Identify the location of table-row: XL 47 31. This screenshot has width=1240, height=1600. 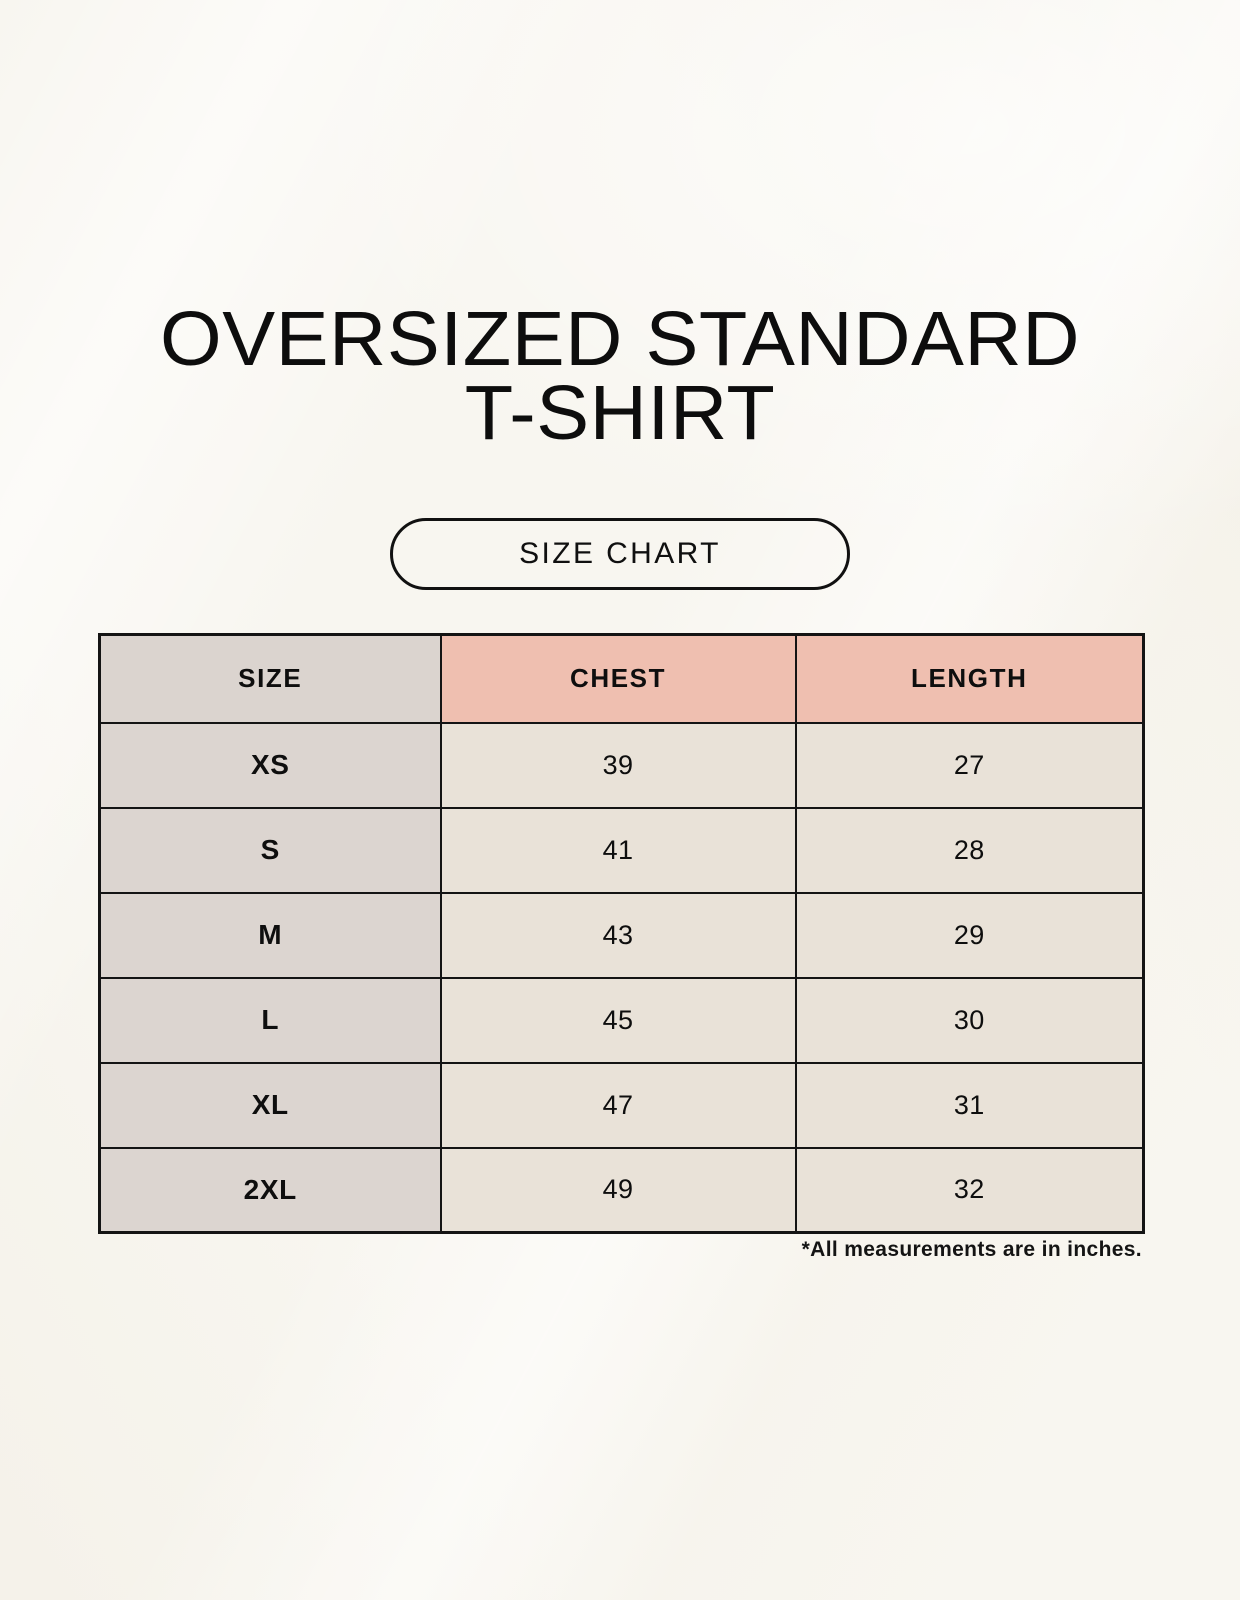
(621, 1105).